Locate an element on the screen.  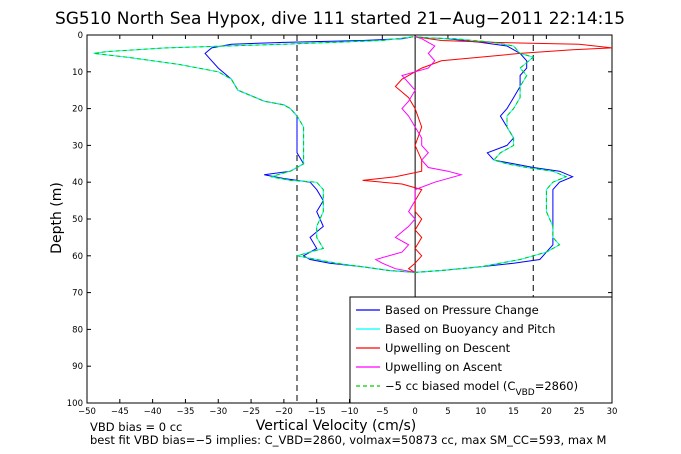
legend-label: Based on Pressure Change is located at coordinates (462, 310).